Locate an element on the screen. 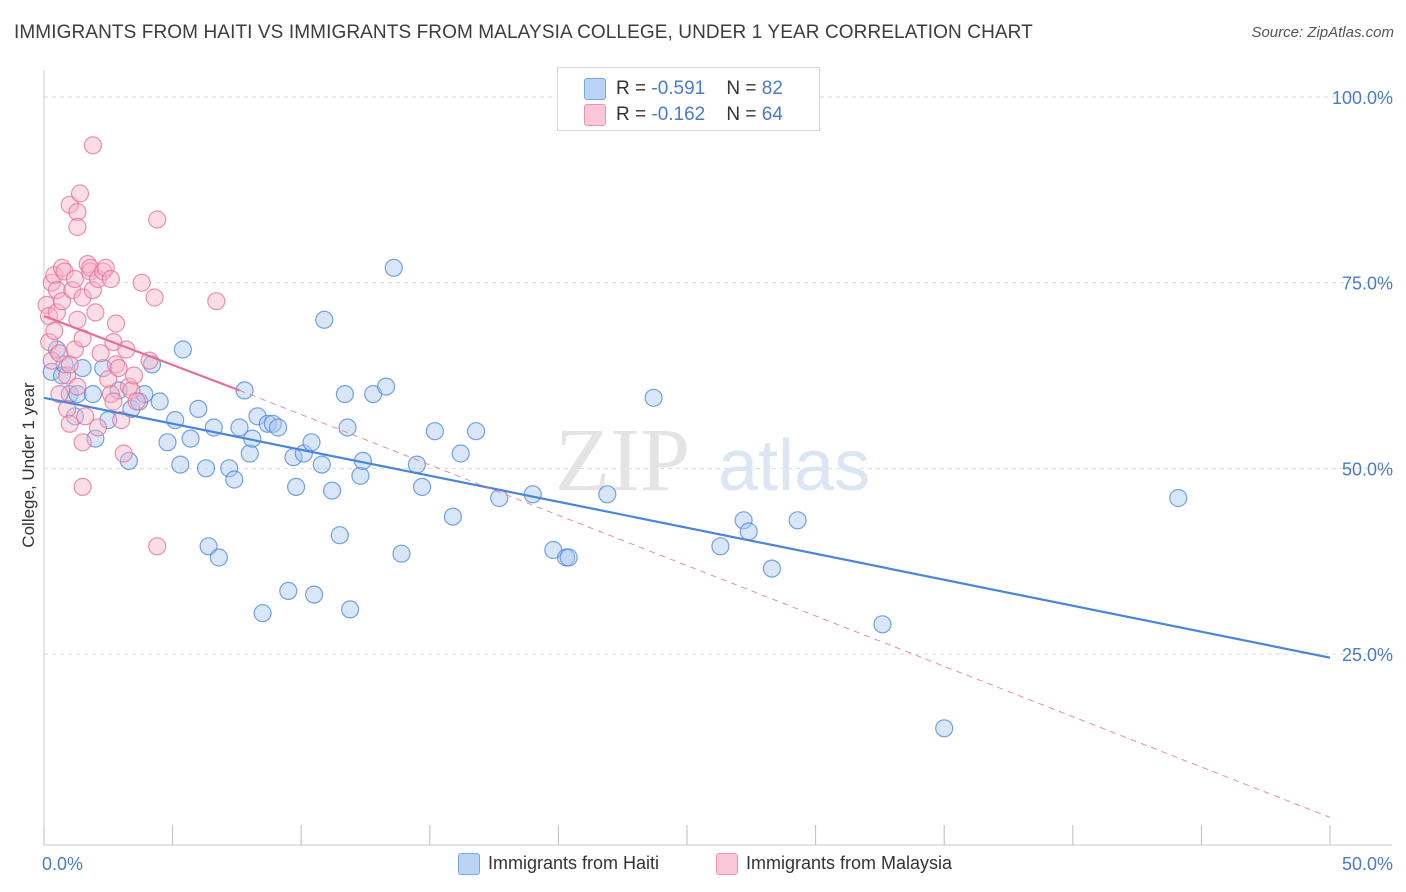 Image resolution: width=1406 pixels, height=892 pixels. legend-swatch-haiti is located at coordinates (595, 89).